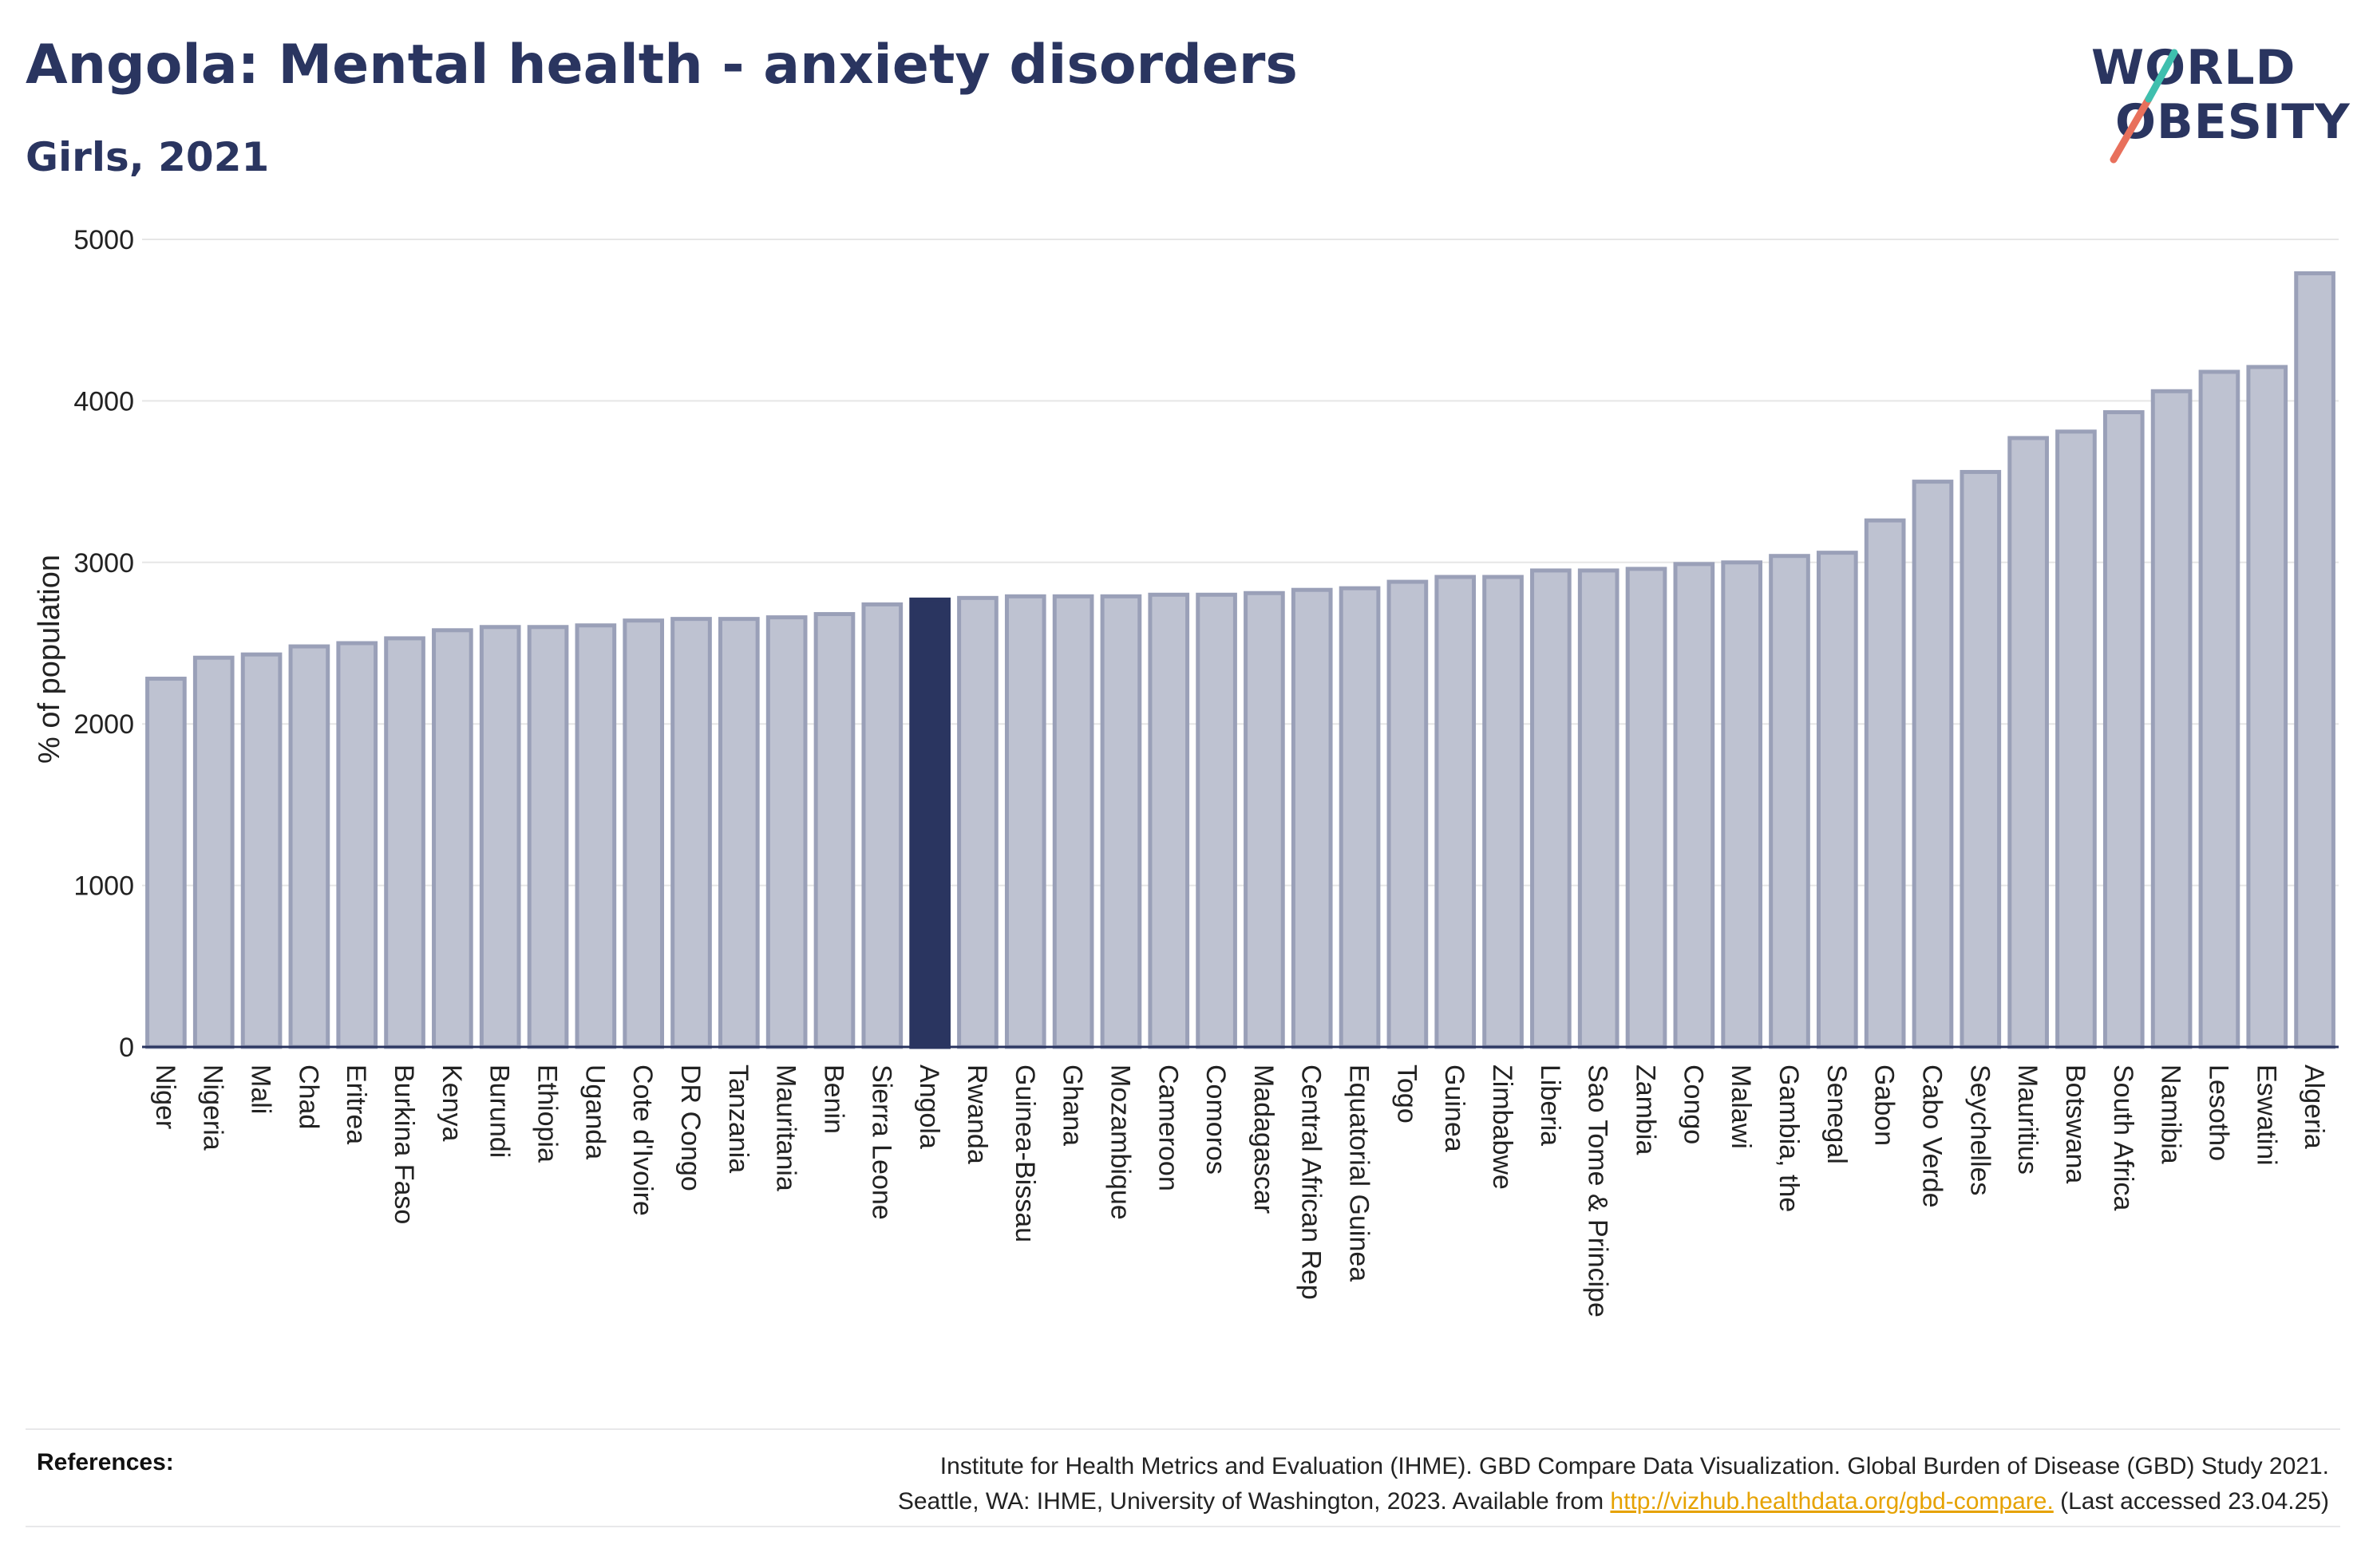 This screenshot has width=2361, height=1568. What do you see at coordinates (103, 563) in the screenshot?
I see `y-tick-label: 3000` at bounding box center [103, 563].